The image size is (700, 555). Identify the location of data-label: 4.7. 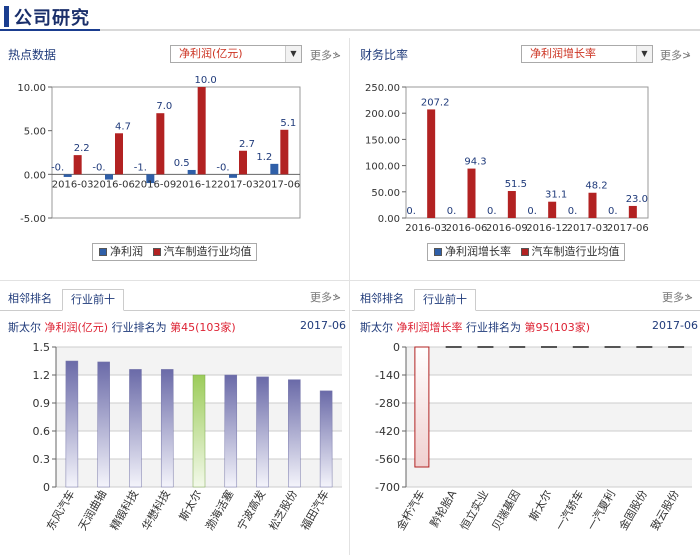
(123, 126).